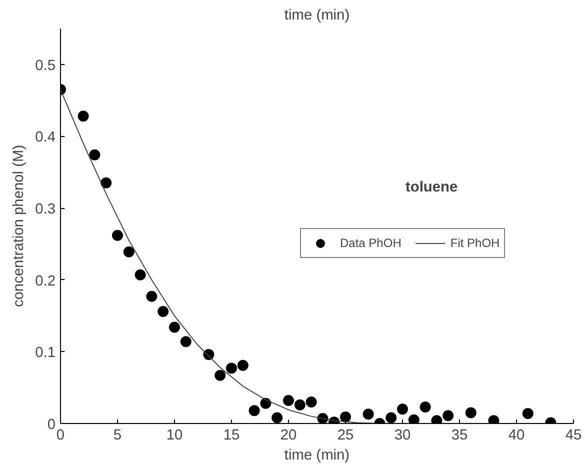  I want to click on x-tick-label: 45, so click(573, 436).